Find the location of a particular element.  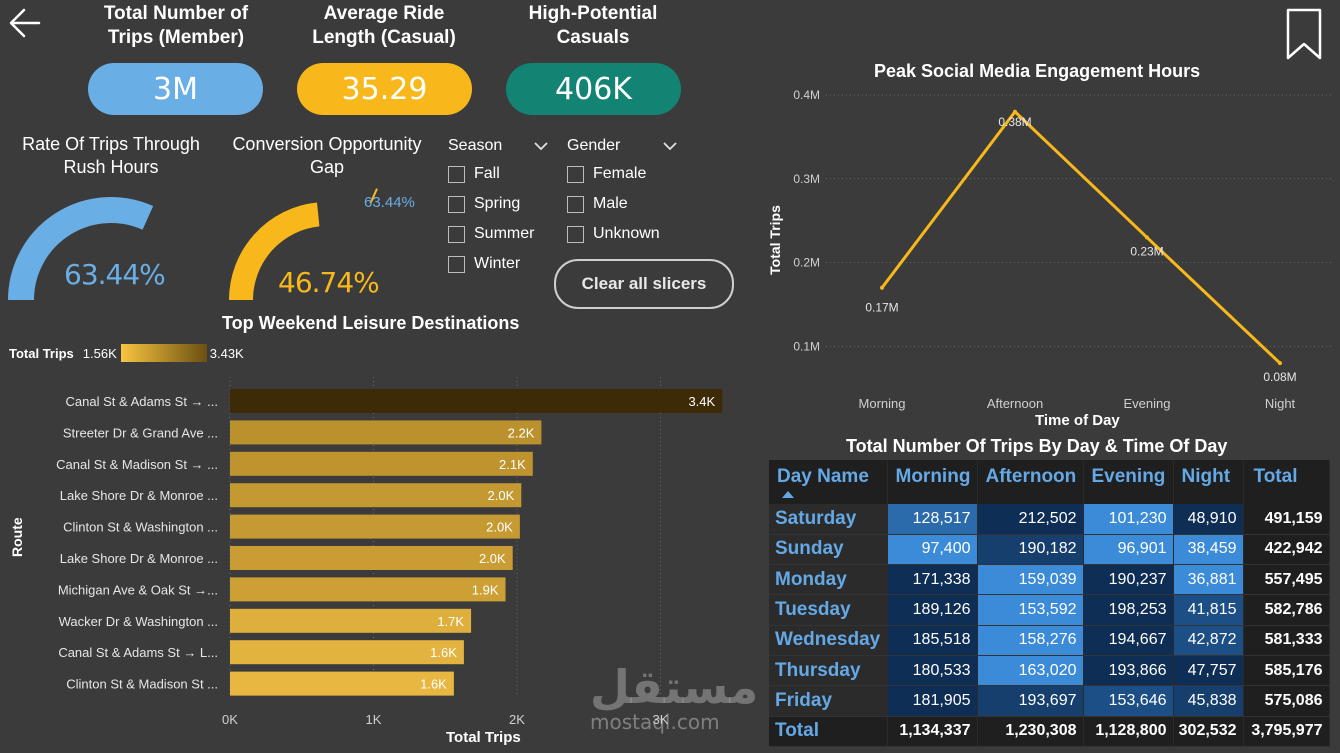

back-button is located at coordinates (24, 23).